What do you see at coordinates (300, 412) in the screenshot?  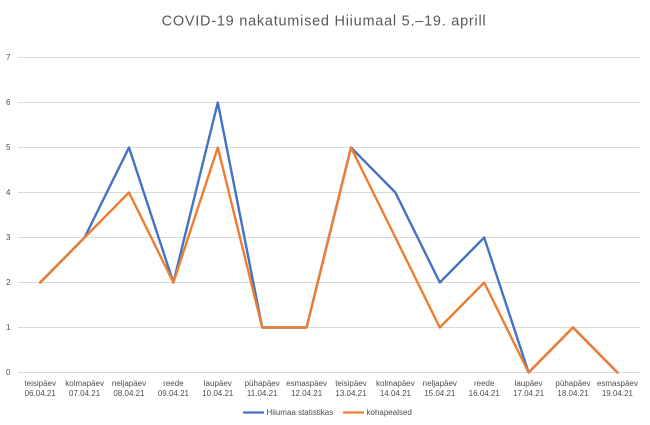 I see `svg-text: Hiiumaa statistikas` at bounding box center [300, 412].